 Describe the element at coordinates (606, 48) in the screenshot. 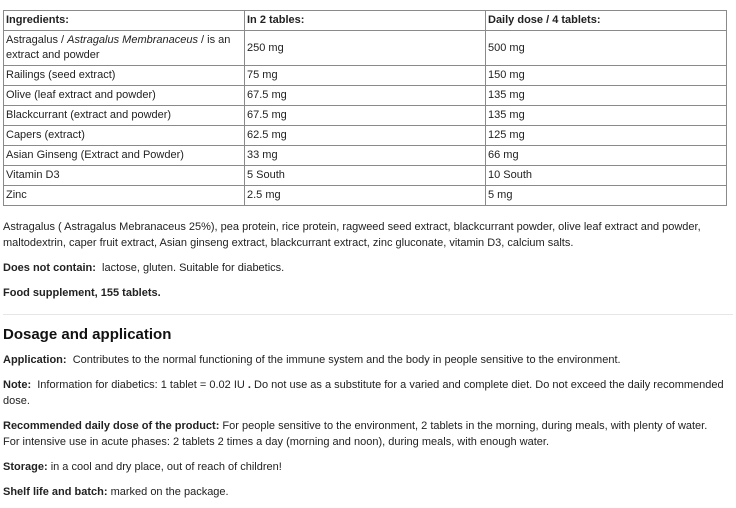

I see `dose-4-cell: 500 mg` at that location.